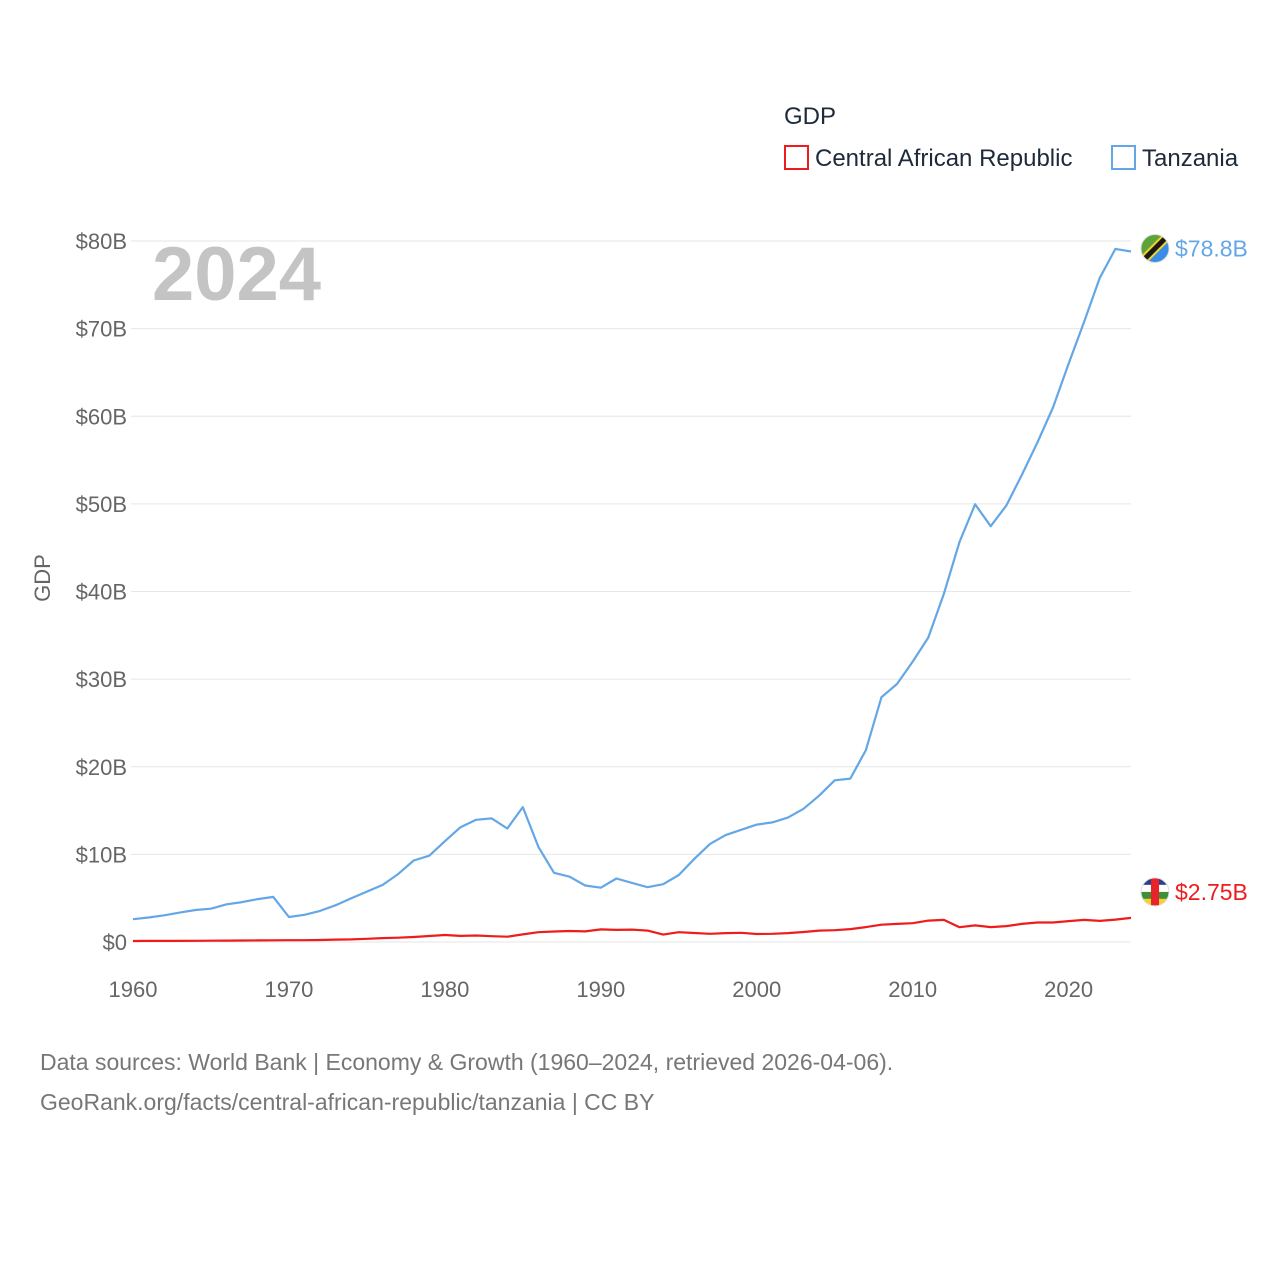 This screenshot has height=1280, width=1280. Describe the element at coordinates (1155, 249) in the screenshot. I see `flag-tanzania-icon` at that location.